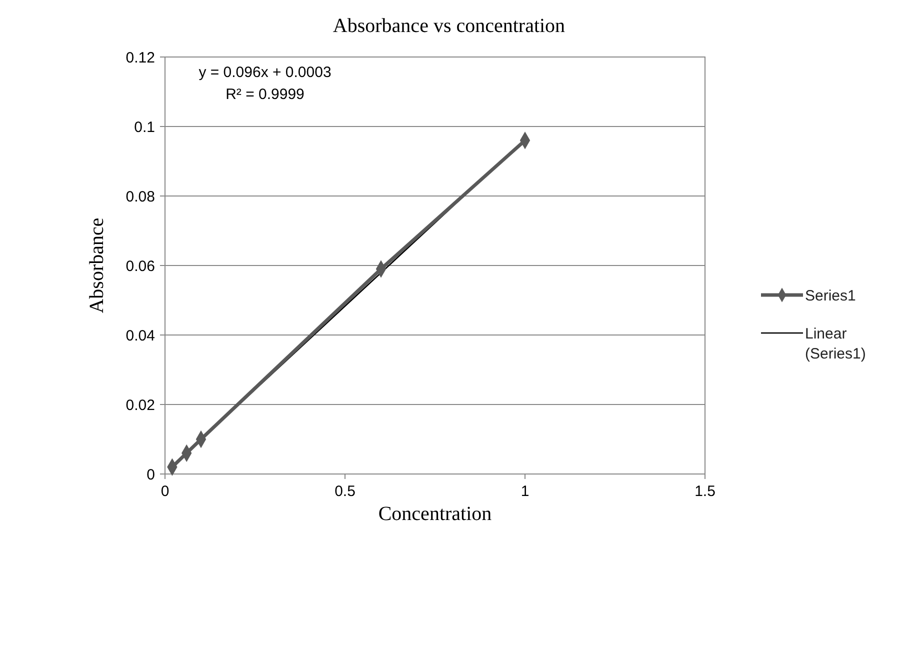 Image resolution: width=908 pixels, height=659 pixels. What do you see at coordinates (140, 405) in the screenshot?
I see `y-tick-label: 0.02` at bounding box center [140, 405].